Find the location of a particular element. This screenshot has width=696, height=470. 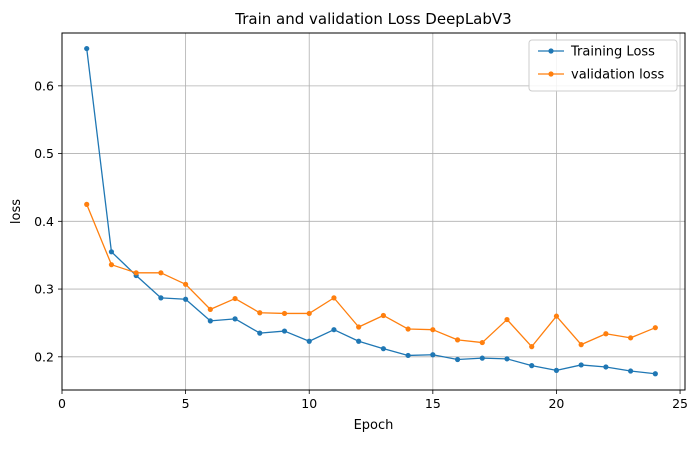

legend-marker-training-loss is located at coordinates (551, 51).